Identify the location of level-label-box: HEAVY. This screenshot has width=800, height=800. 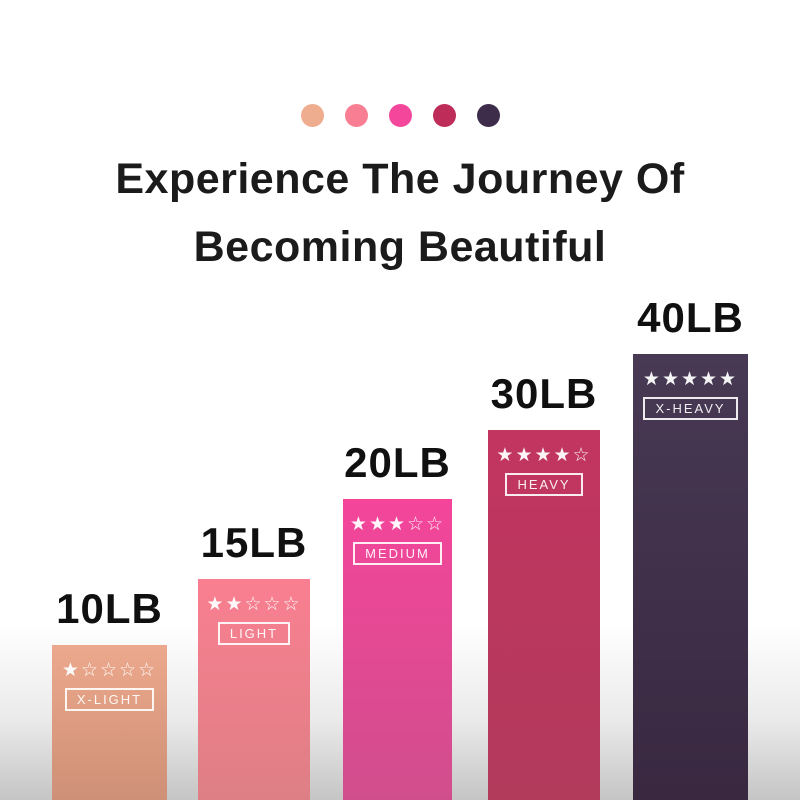
(544, 484).